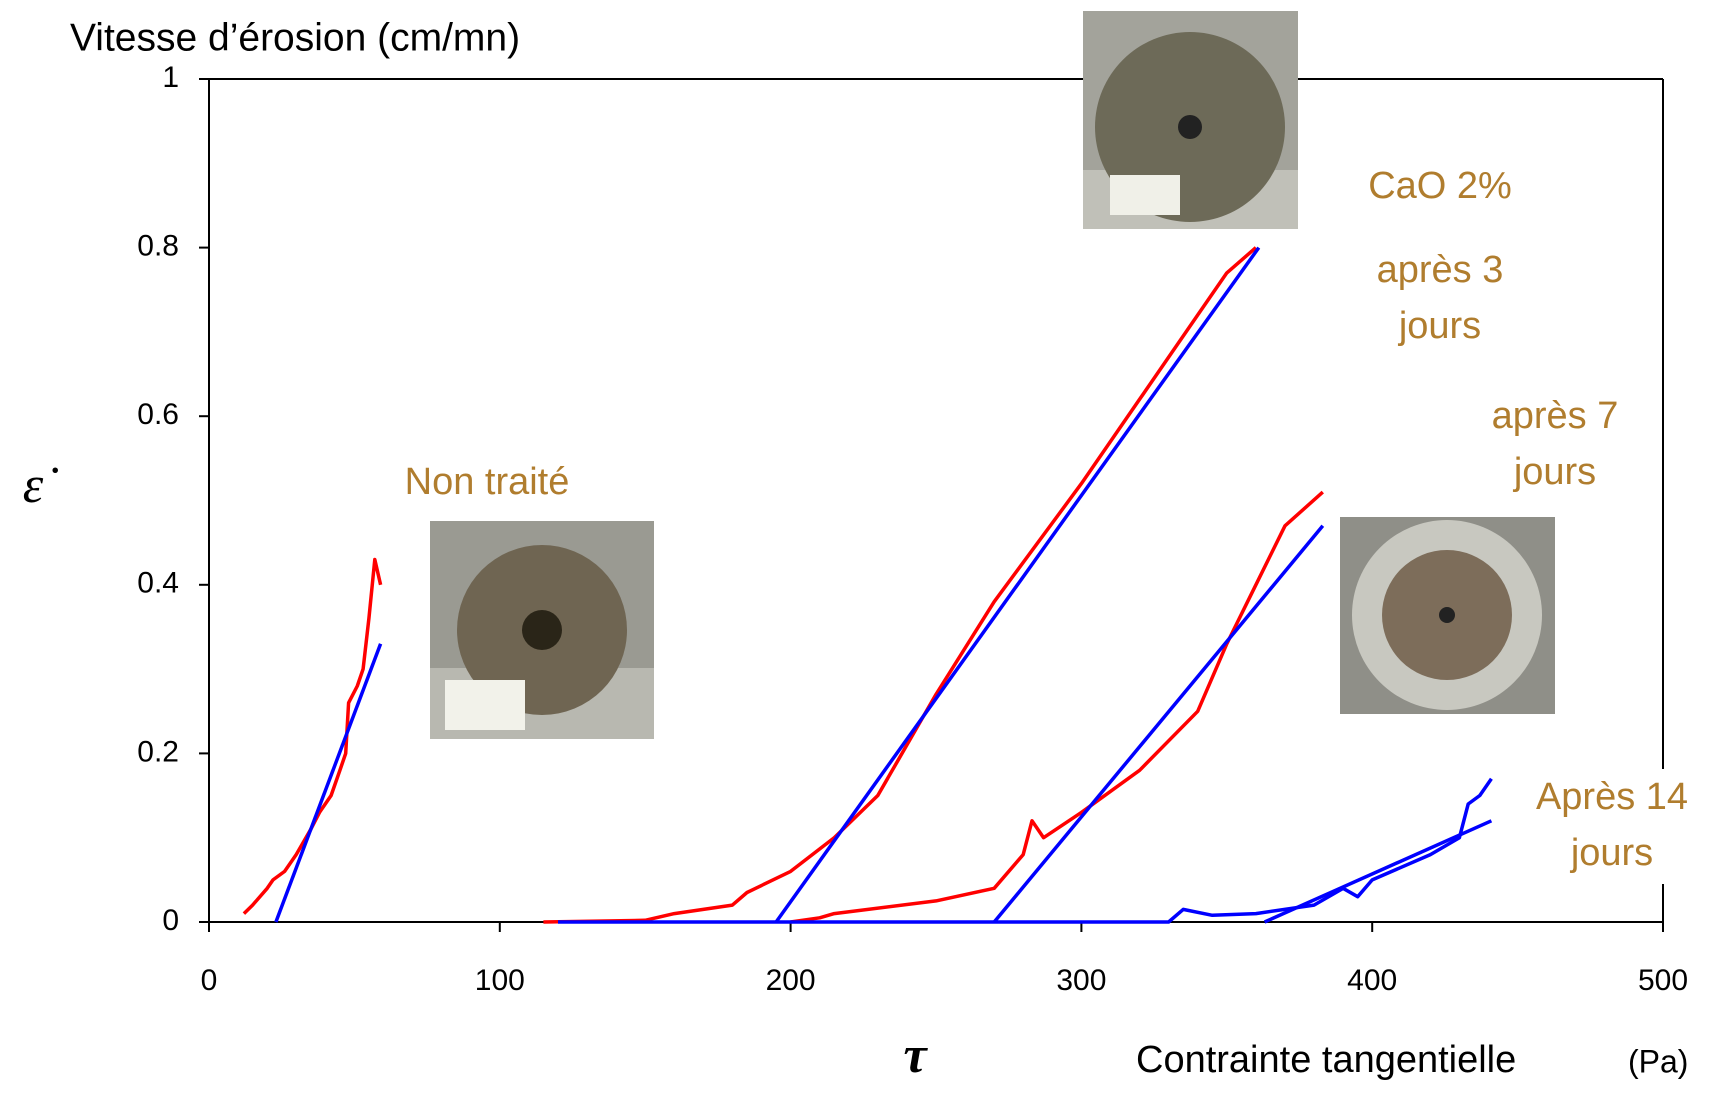  I want to click on y-symbol: ε̇, so click(40, 485).